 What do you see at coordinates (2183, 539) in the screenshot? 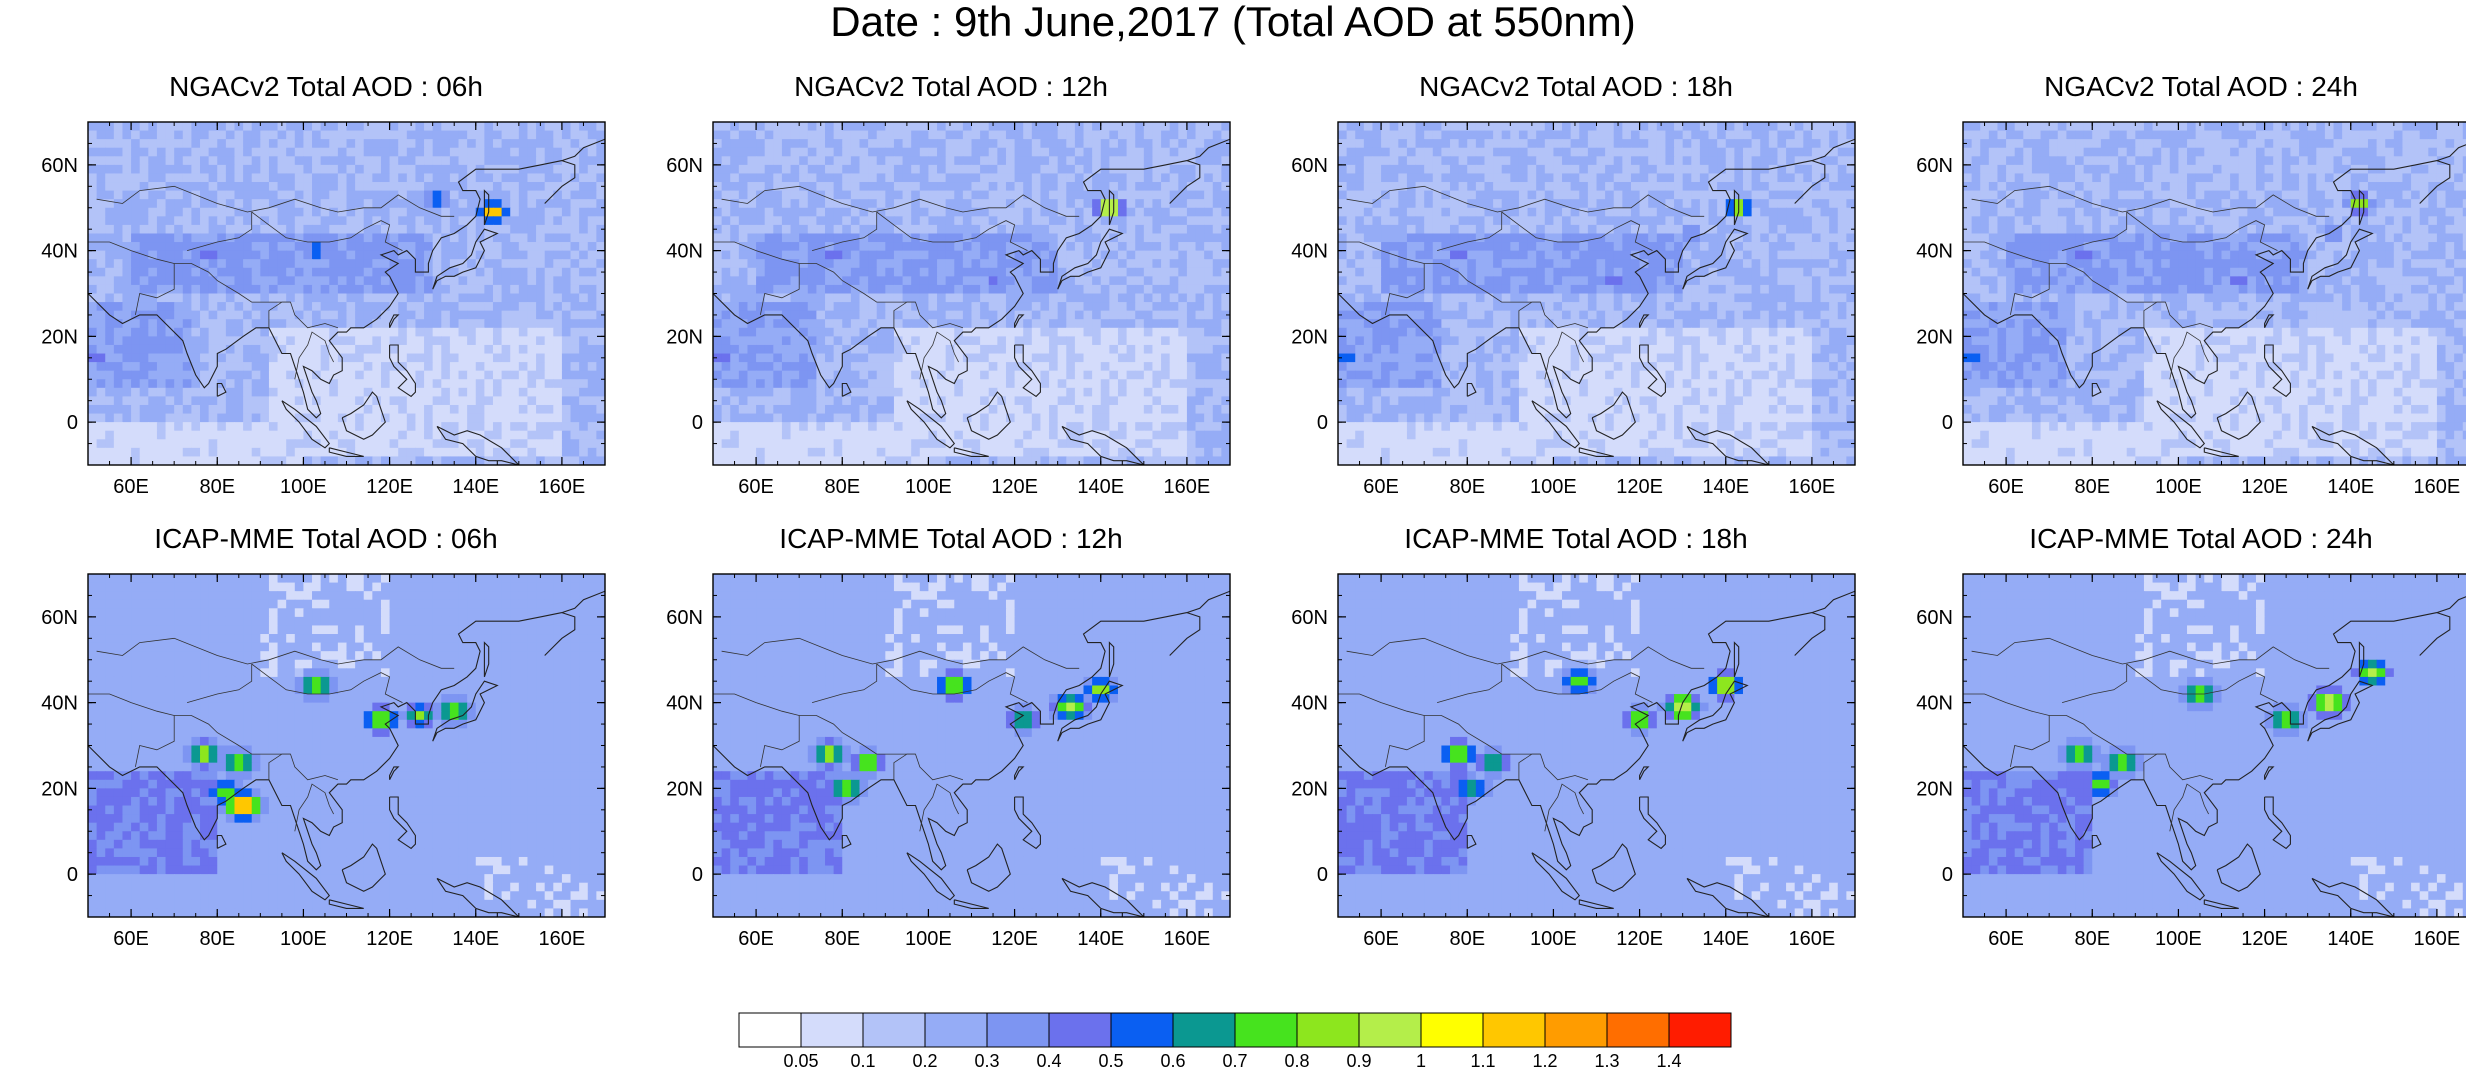
I see `panel-title: ICAP-MME Total AOD : 24h` at bounding box center [2183, 539].